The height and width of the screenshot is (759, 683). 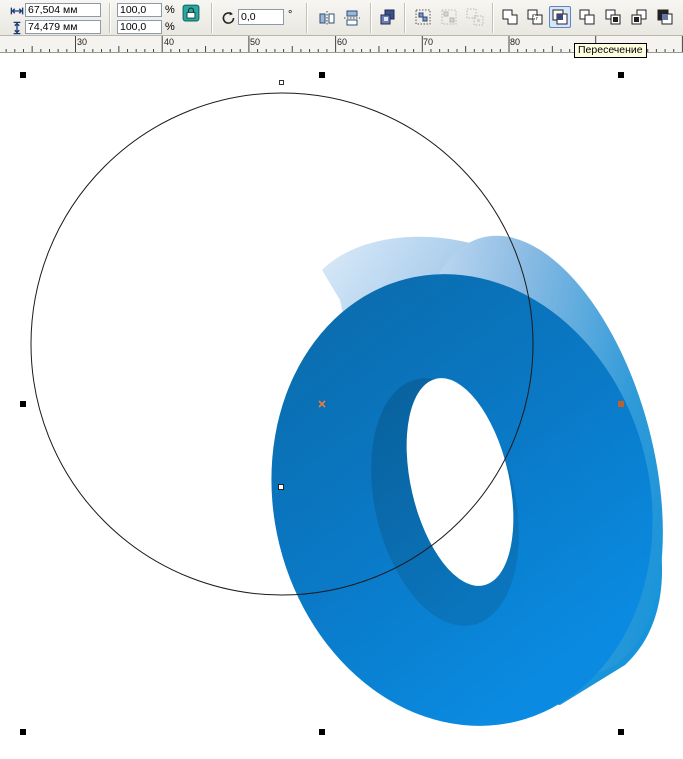 I want to click on ruler-label: 70, so click(x=428, y=42).